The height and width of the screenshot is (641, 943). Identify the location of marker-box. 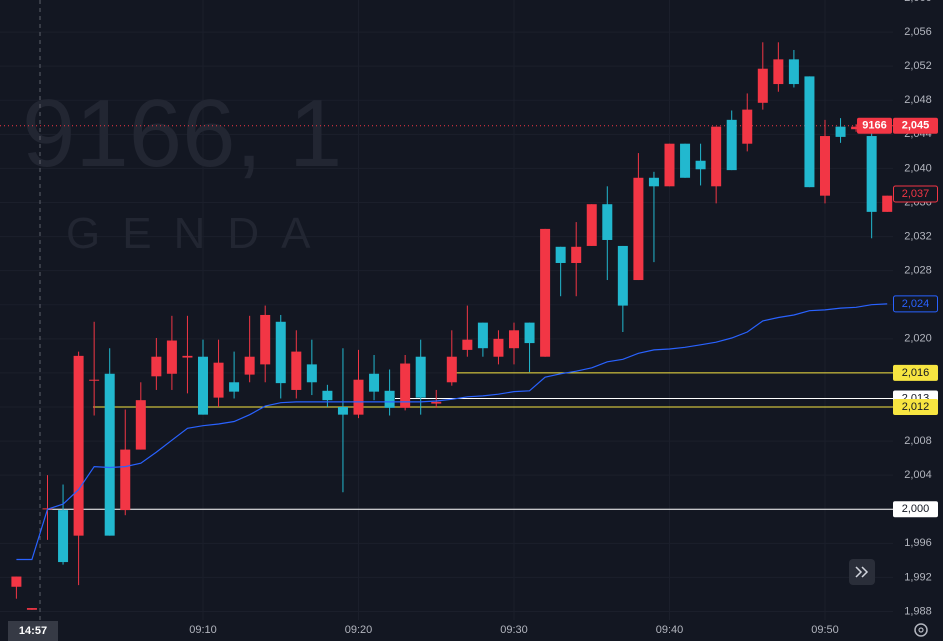
(915, 194).